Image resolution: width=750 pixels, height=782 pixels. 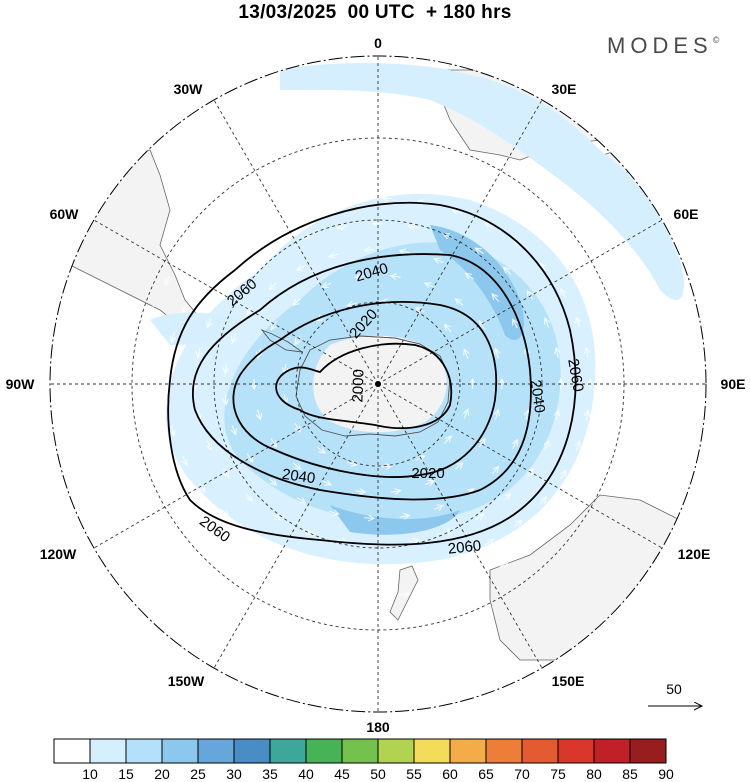 I want to click on coastlines, so click(x=355, y=382).